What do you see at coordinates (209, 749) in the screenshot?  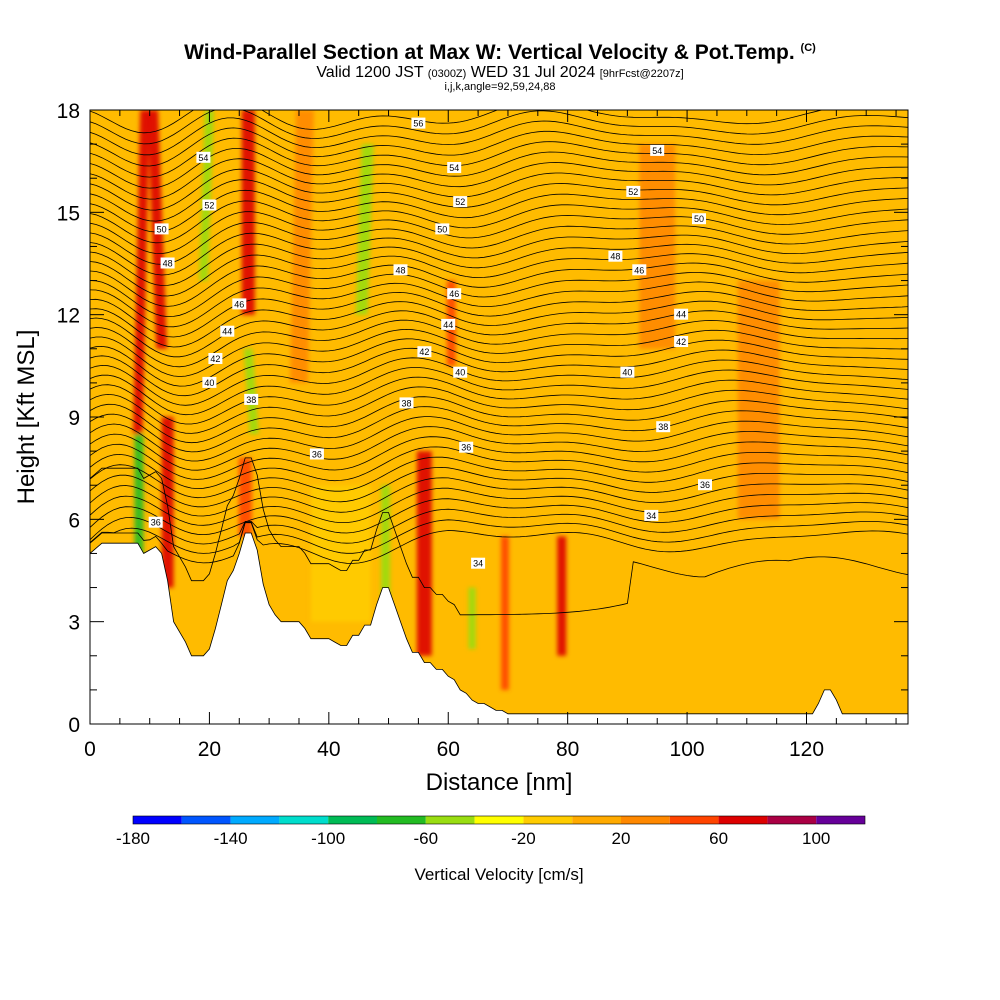 I see `x-tick-label: 20` at bounding box center [209, 749].